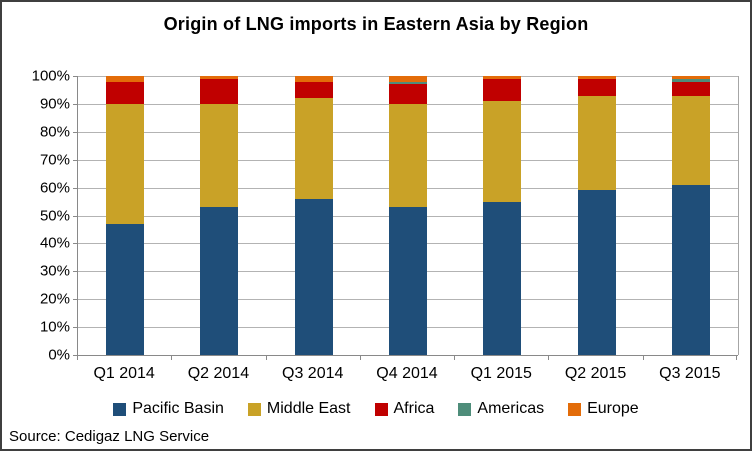  I want to click on legend-label: Pacific Basin, so click(178, 408).